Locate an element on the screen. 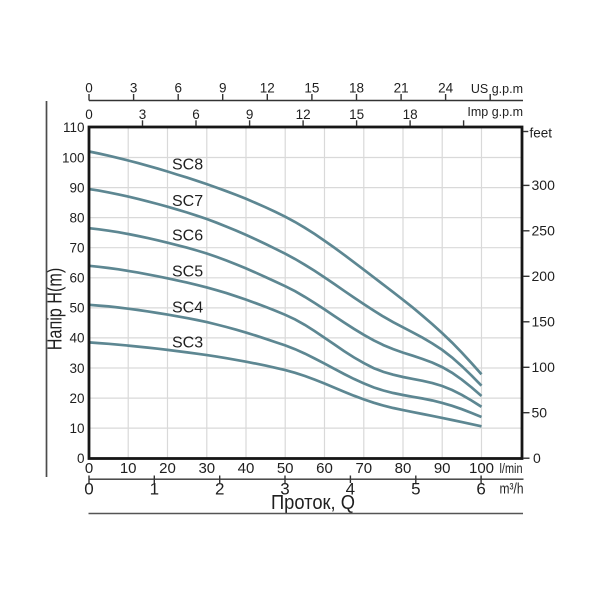 Image resolution: width=600 pixels, height=605 pixels. svg-text: 250 is located at coordinates (544, 231).